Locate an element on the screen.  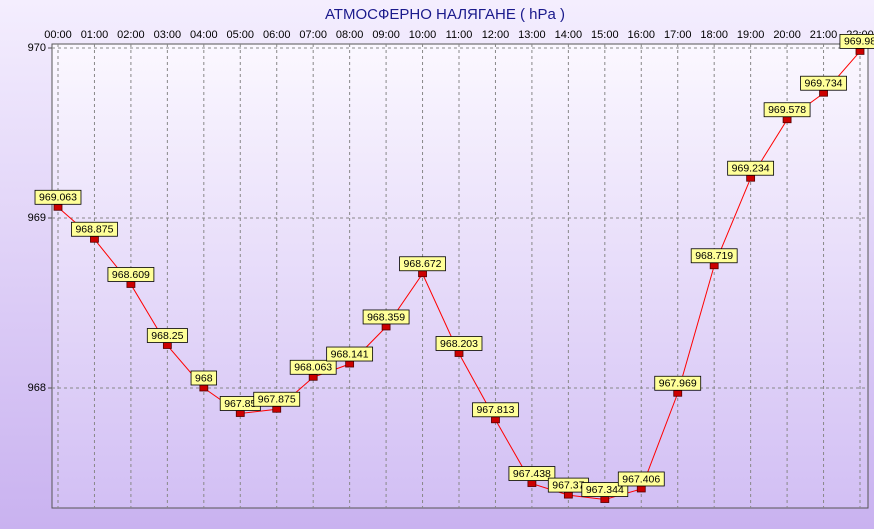
value-label-text: 968.609 is located at coordinates (131, 275).